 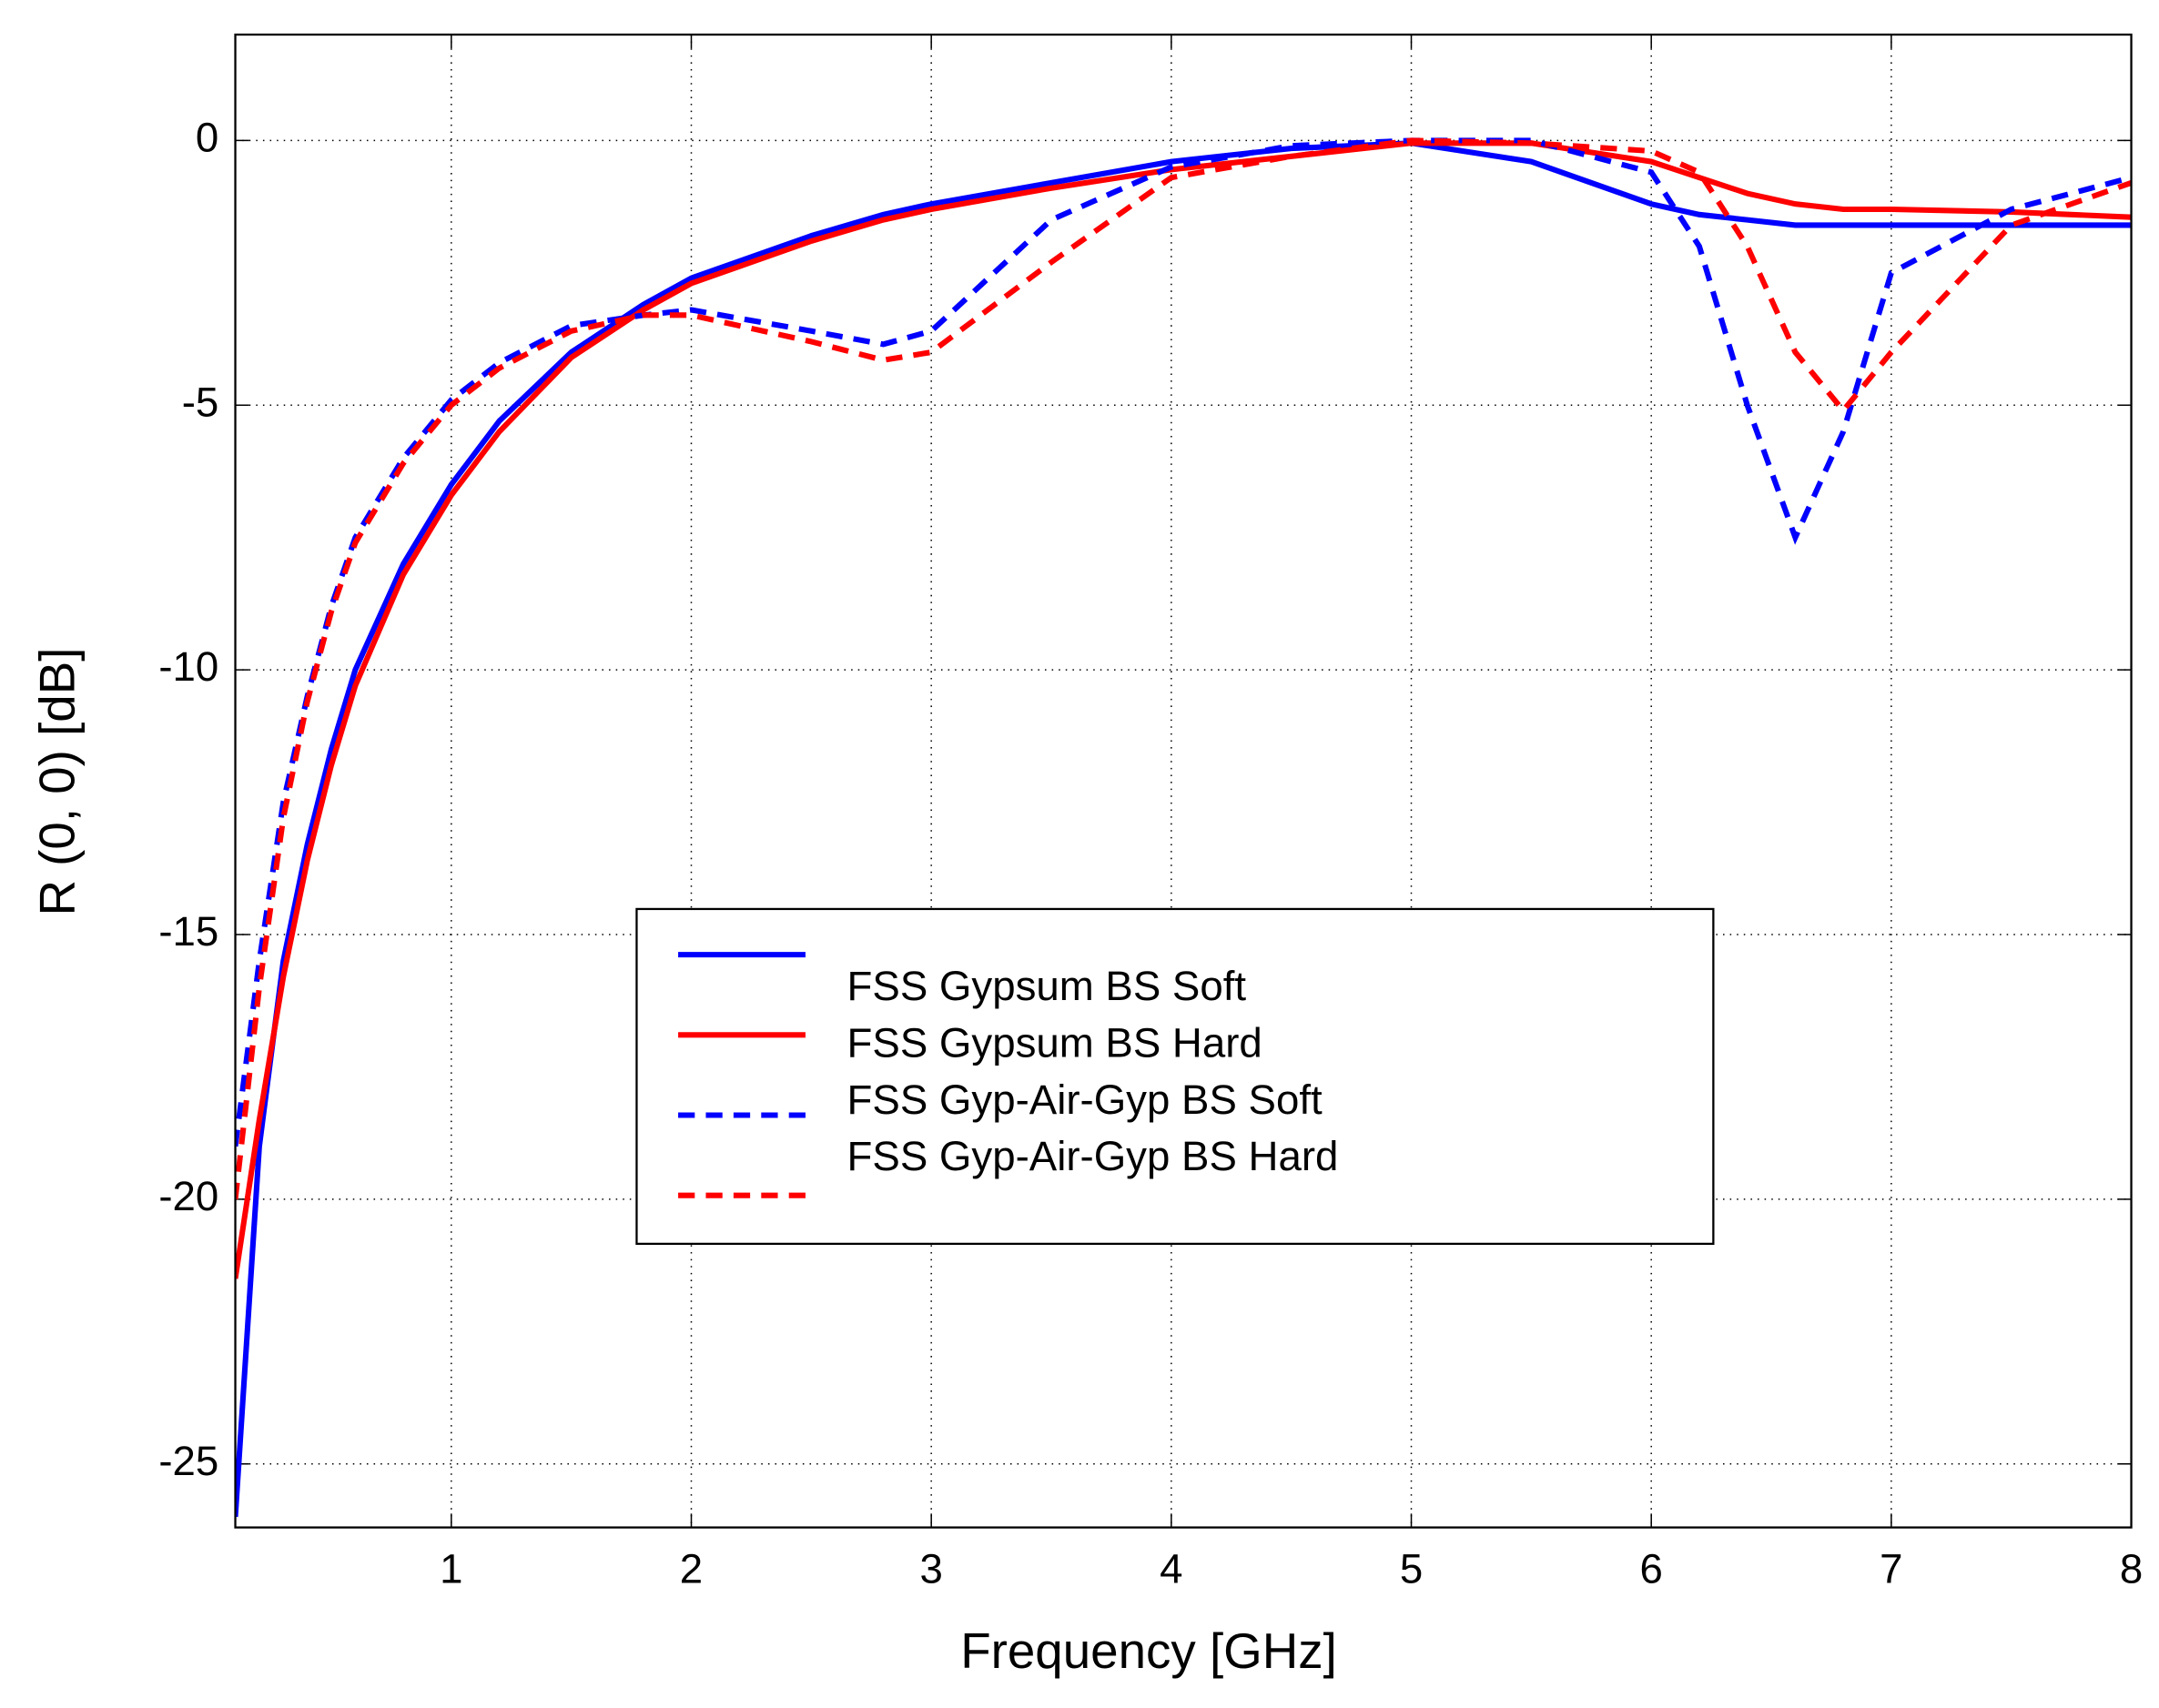 I want to click on y-tick-label: -15, so click(x=188, y=931).